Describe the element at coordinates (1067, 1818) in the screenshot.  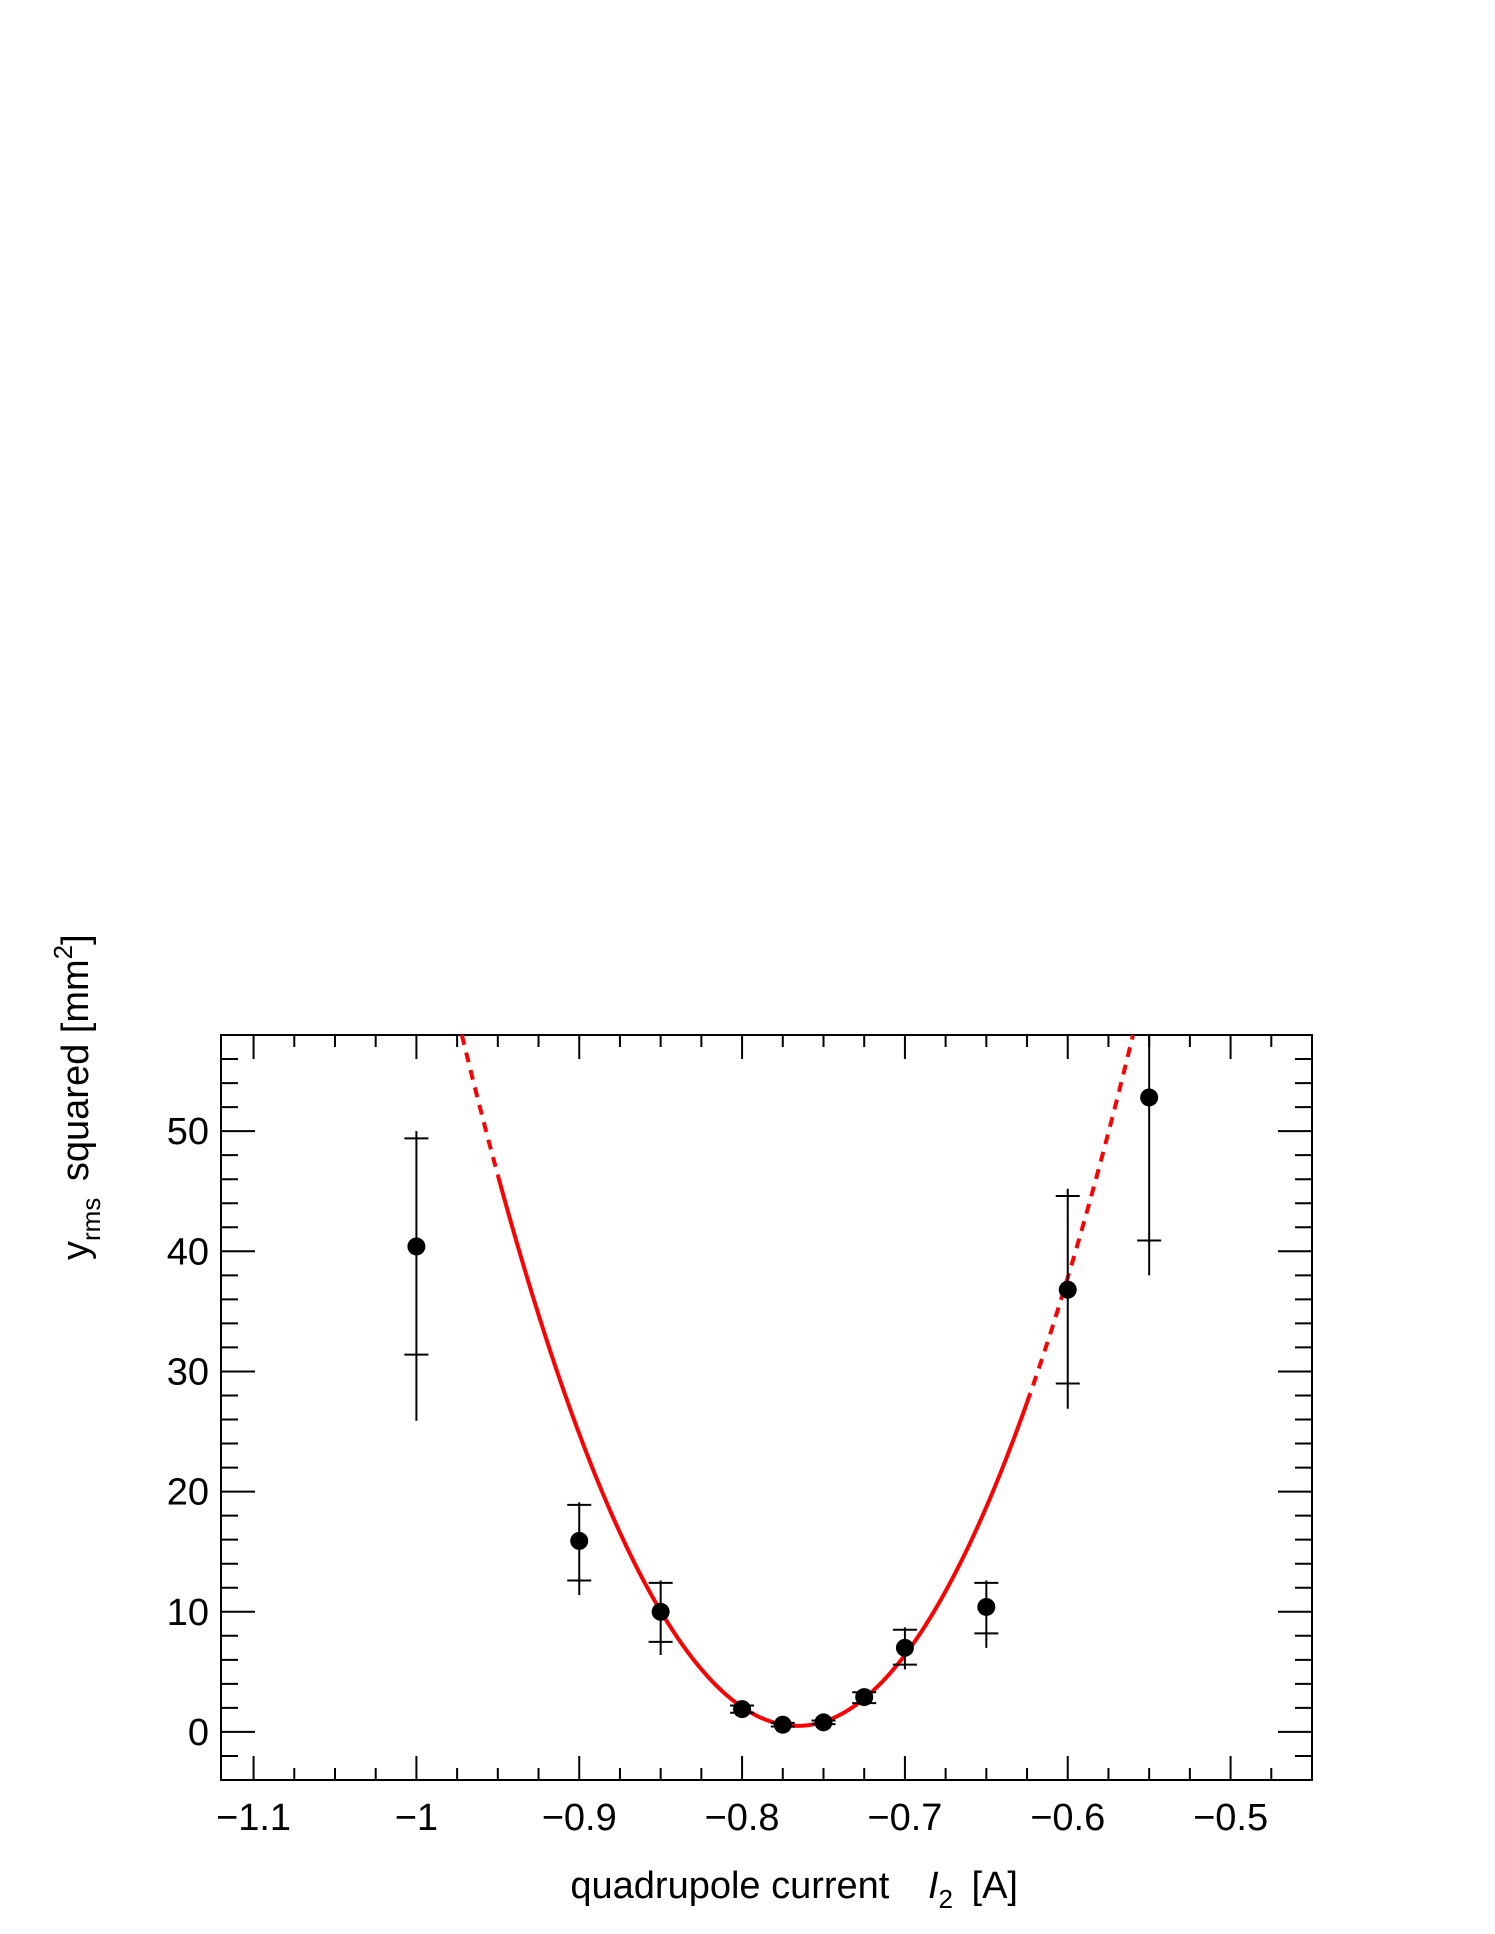
I see `x-tick-label: −0.6` at that location.